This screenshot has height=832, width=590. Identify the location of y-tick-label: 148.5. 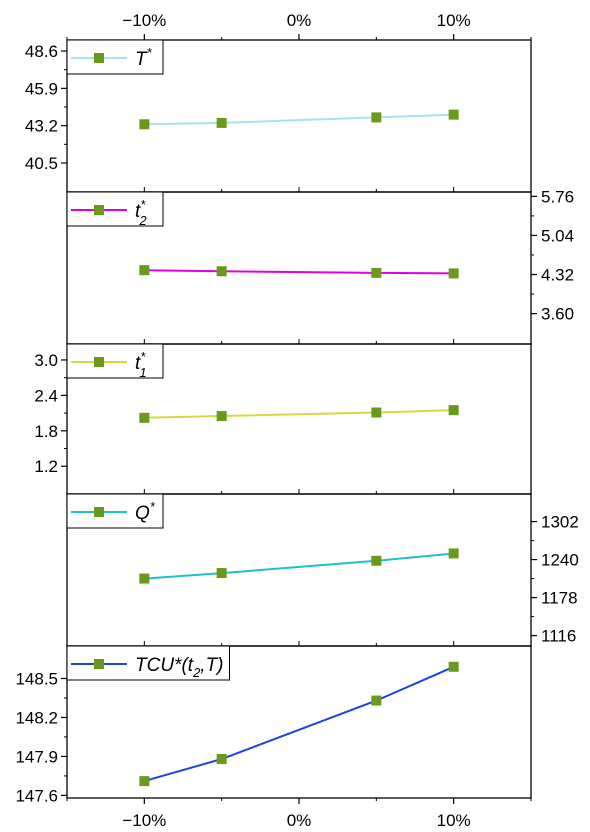
(36, 678).